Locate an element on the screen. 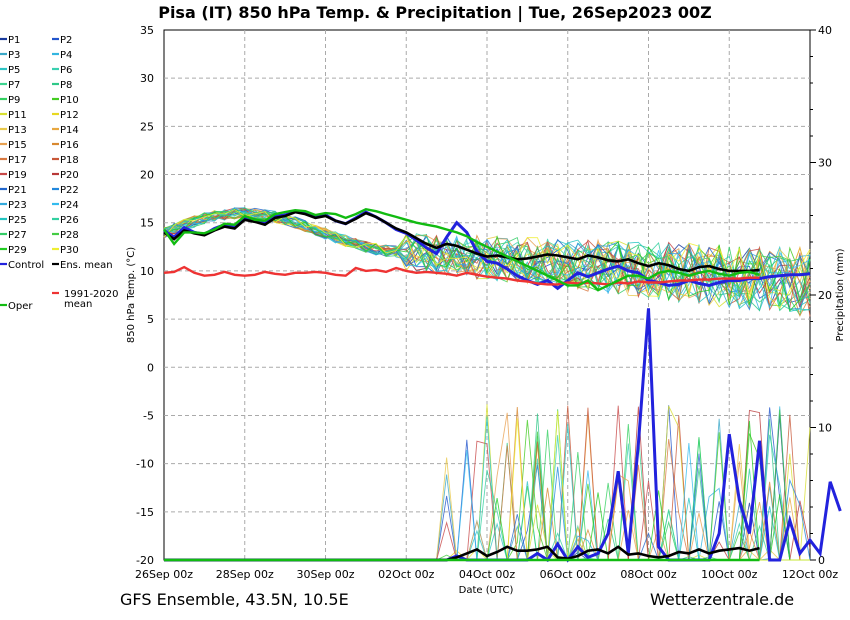  legend-entry: P21 is located at coordinates (17, 190).